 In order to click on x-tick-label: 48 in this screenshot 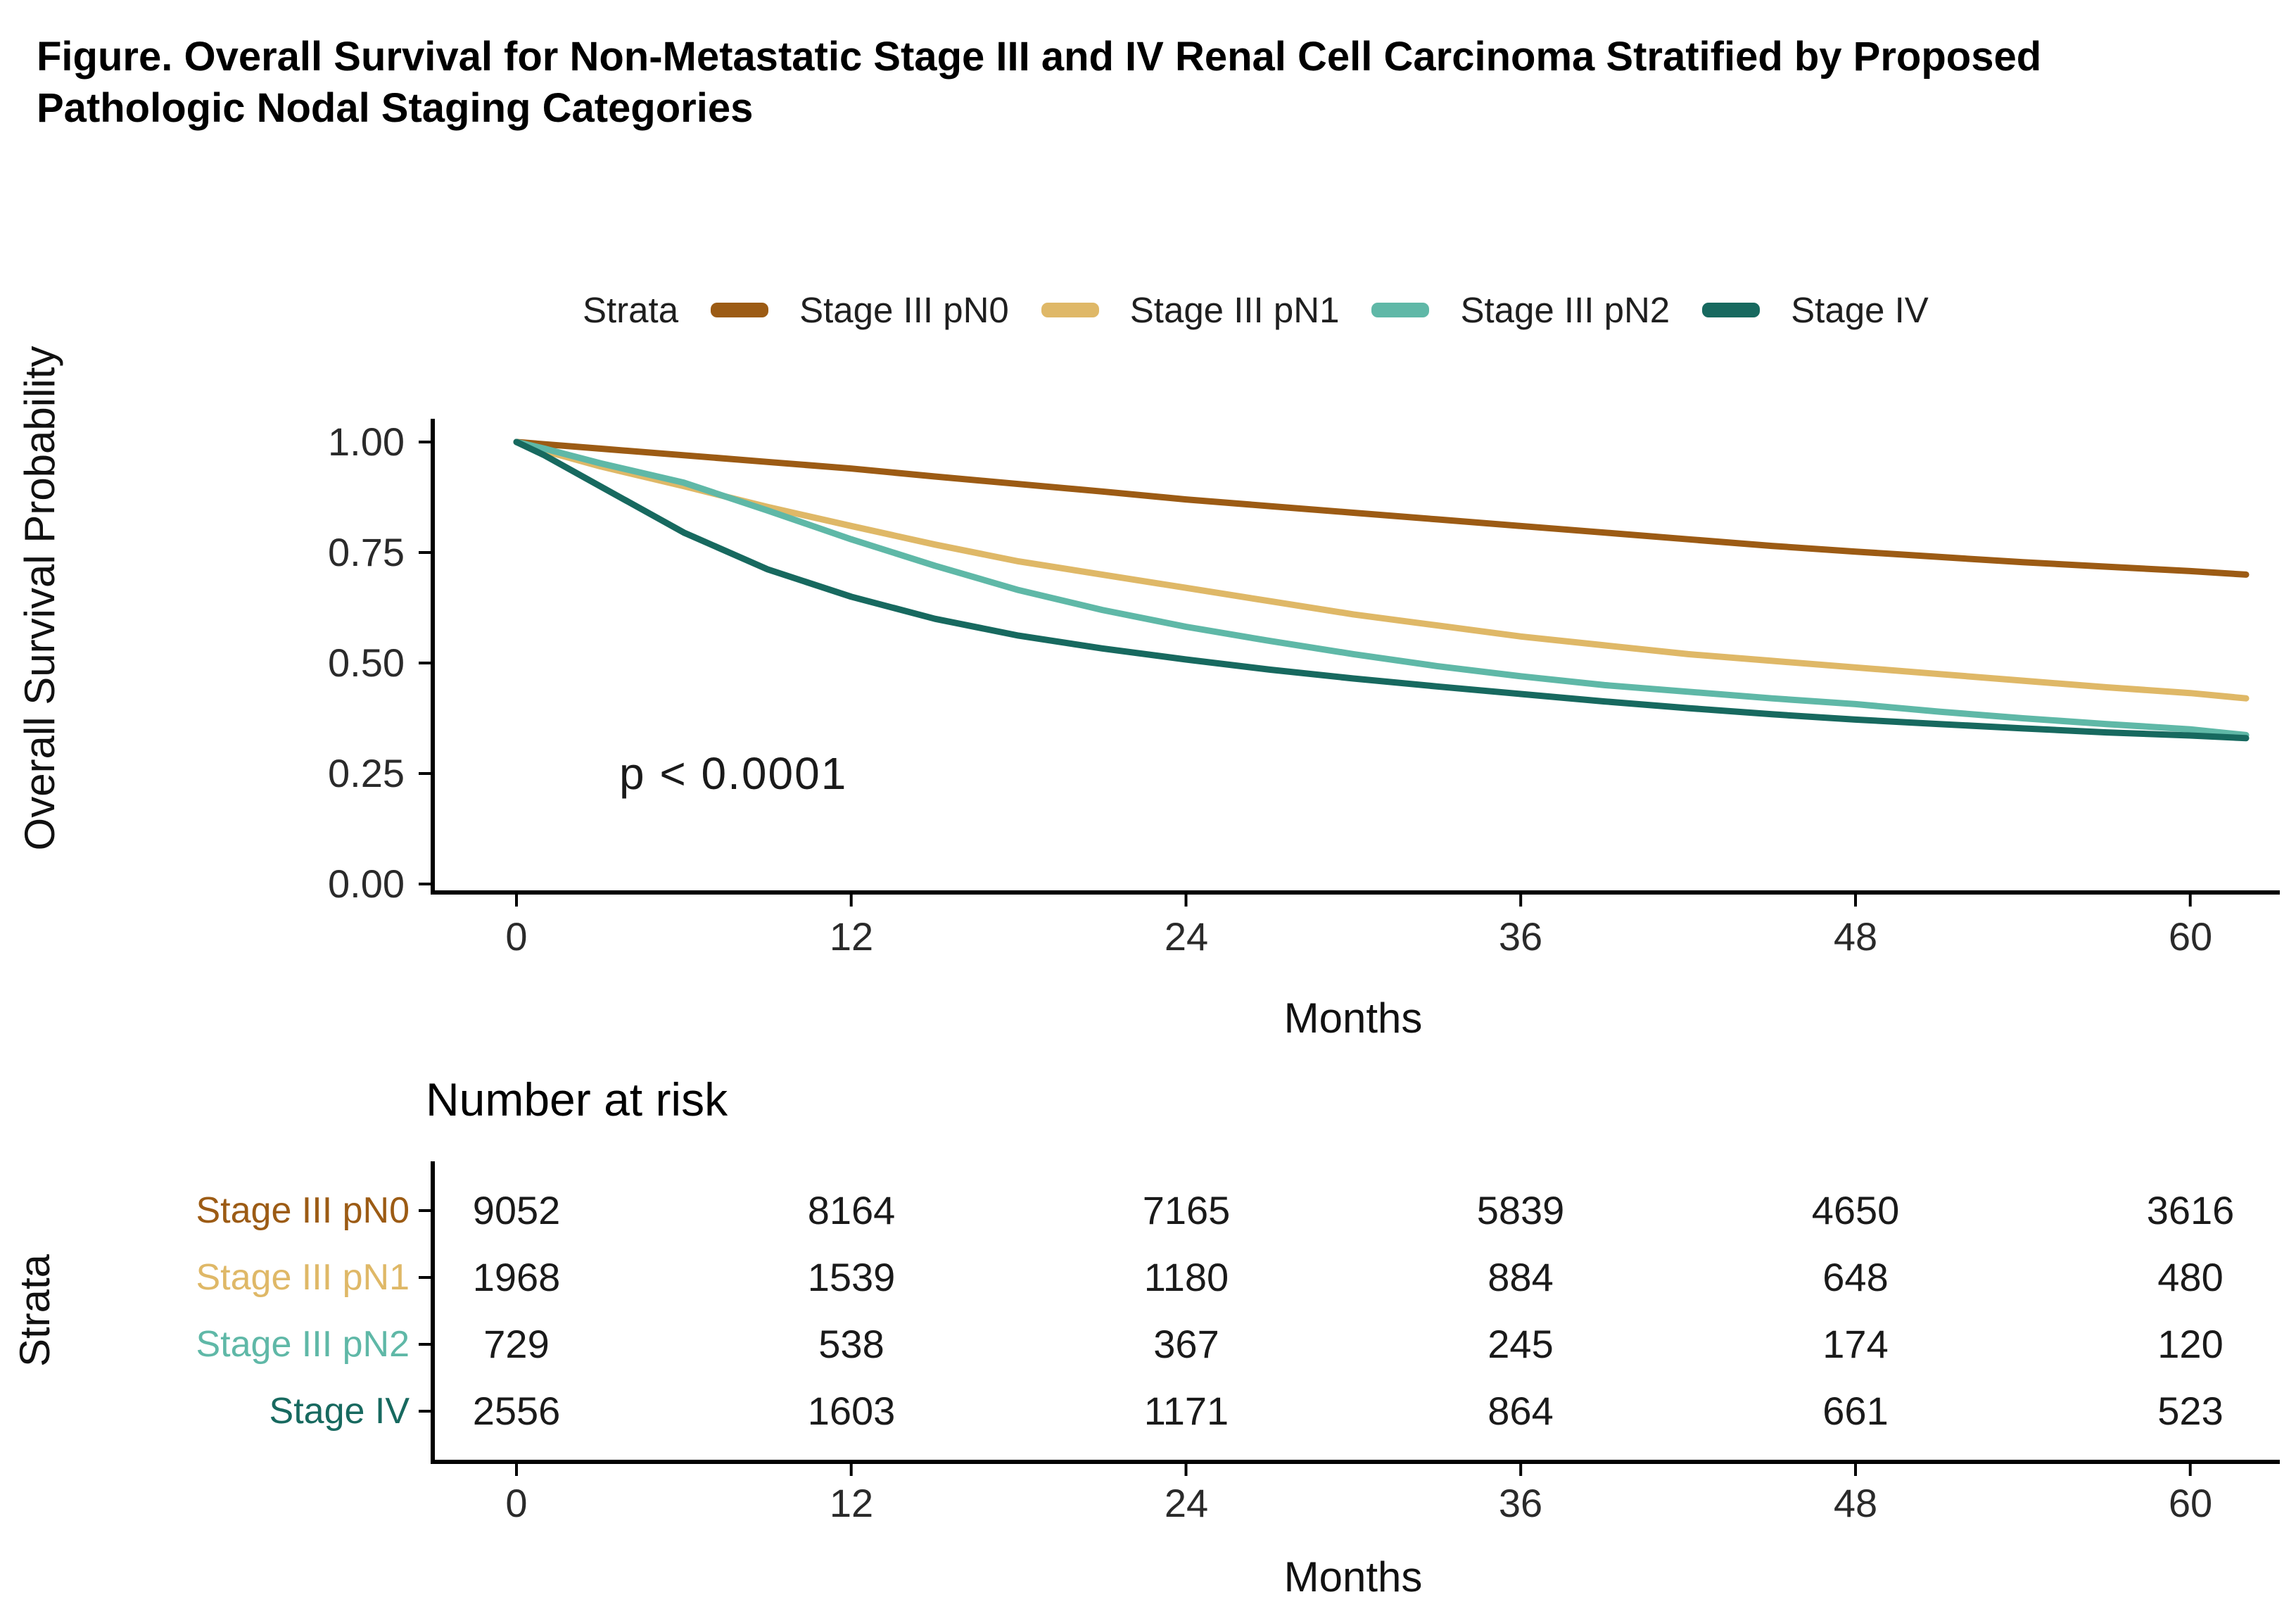, I will do `click(1855, 936)`.